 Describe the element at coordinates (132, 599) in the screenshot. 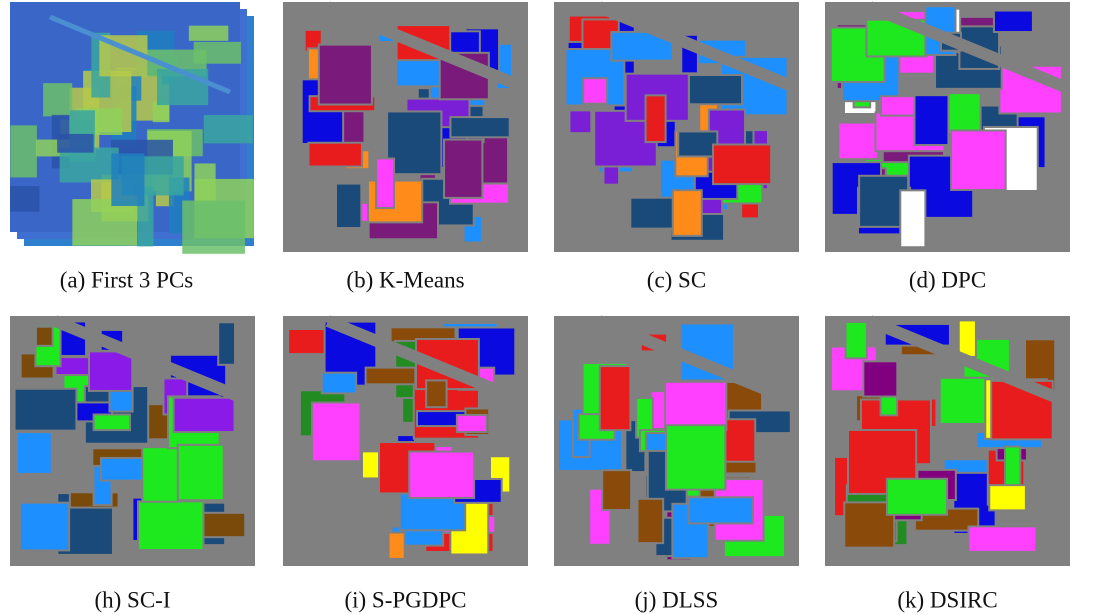

I see `caption: (h) SC-I` at that location.